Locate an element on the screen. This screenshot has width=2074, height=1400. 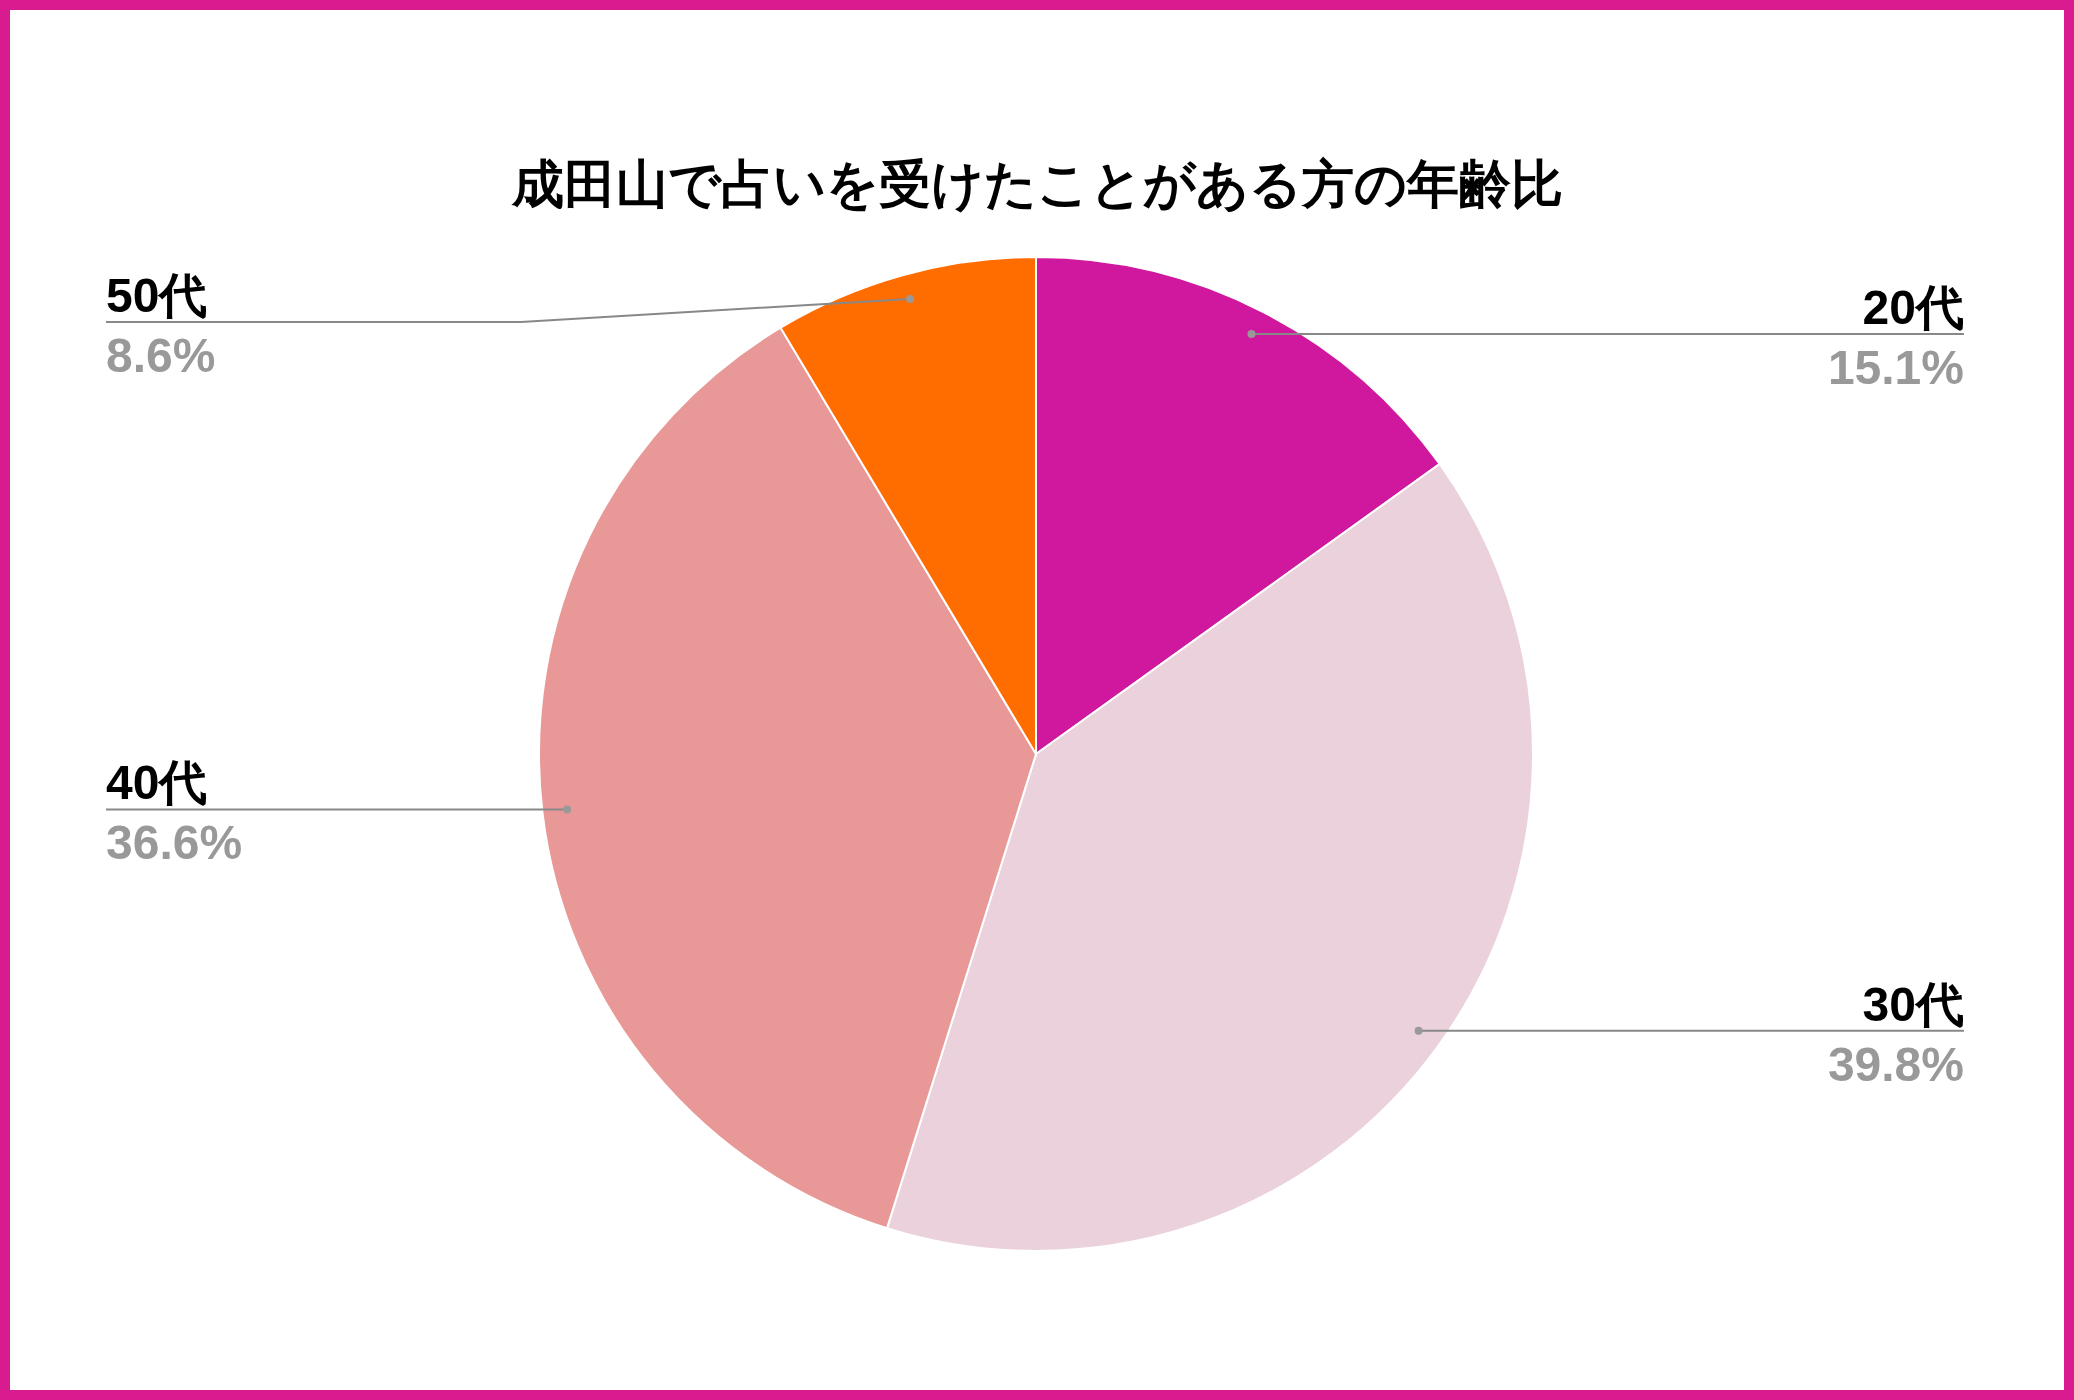
slice-label: 20代 is located at coordinates (1913, 307).